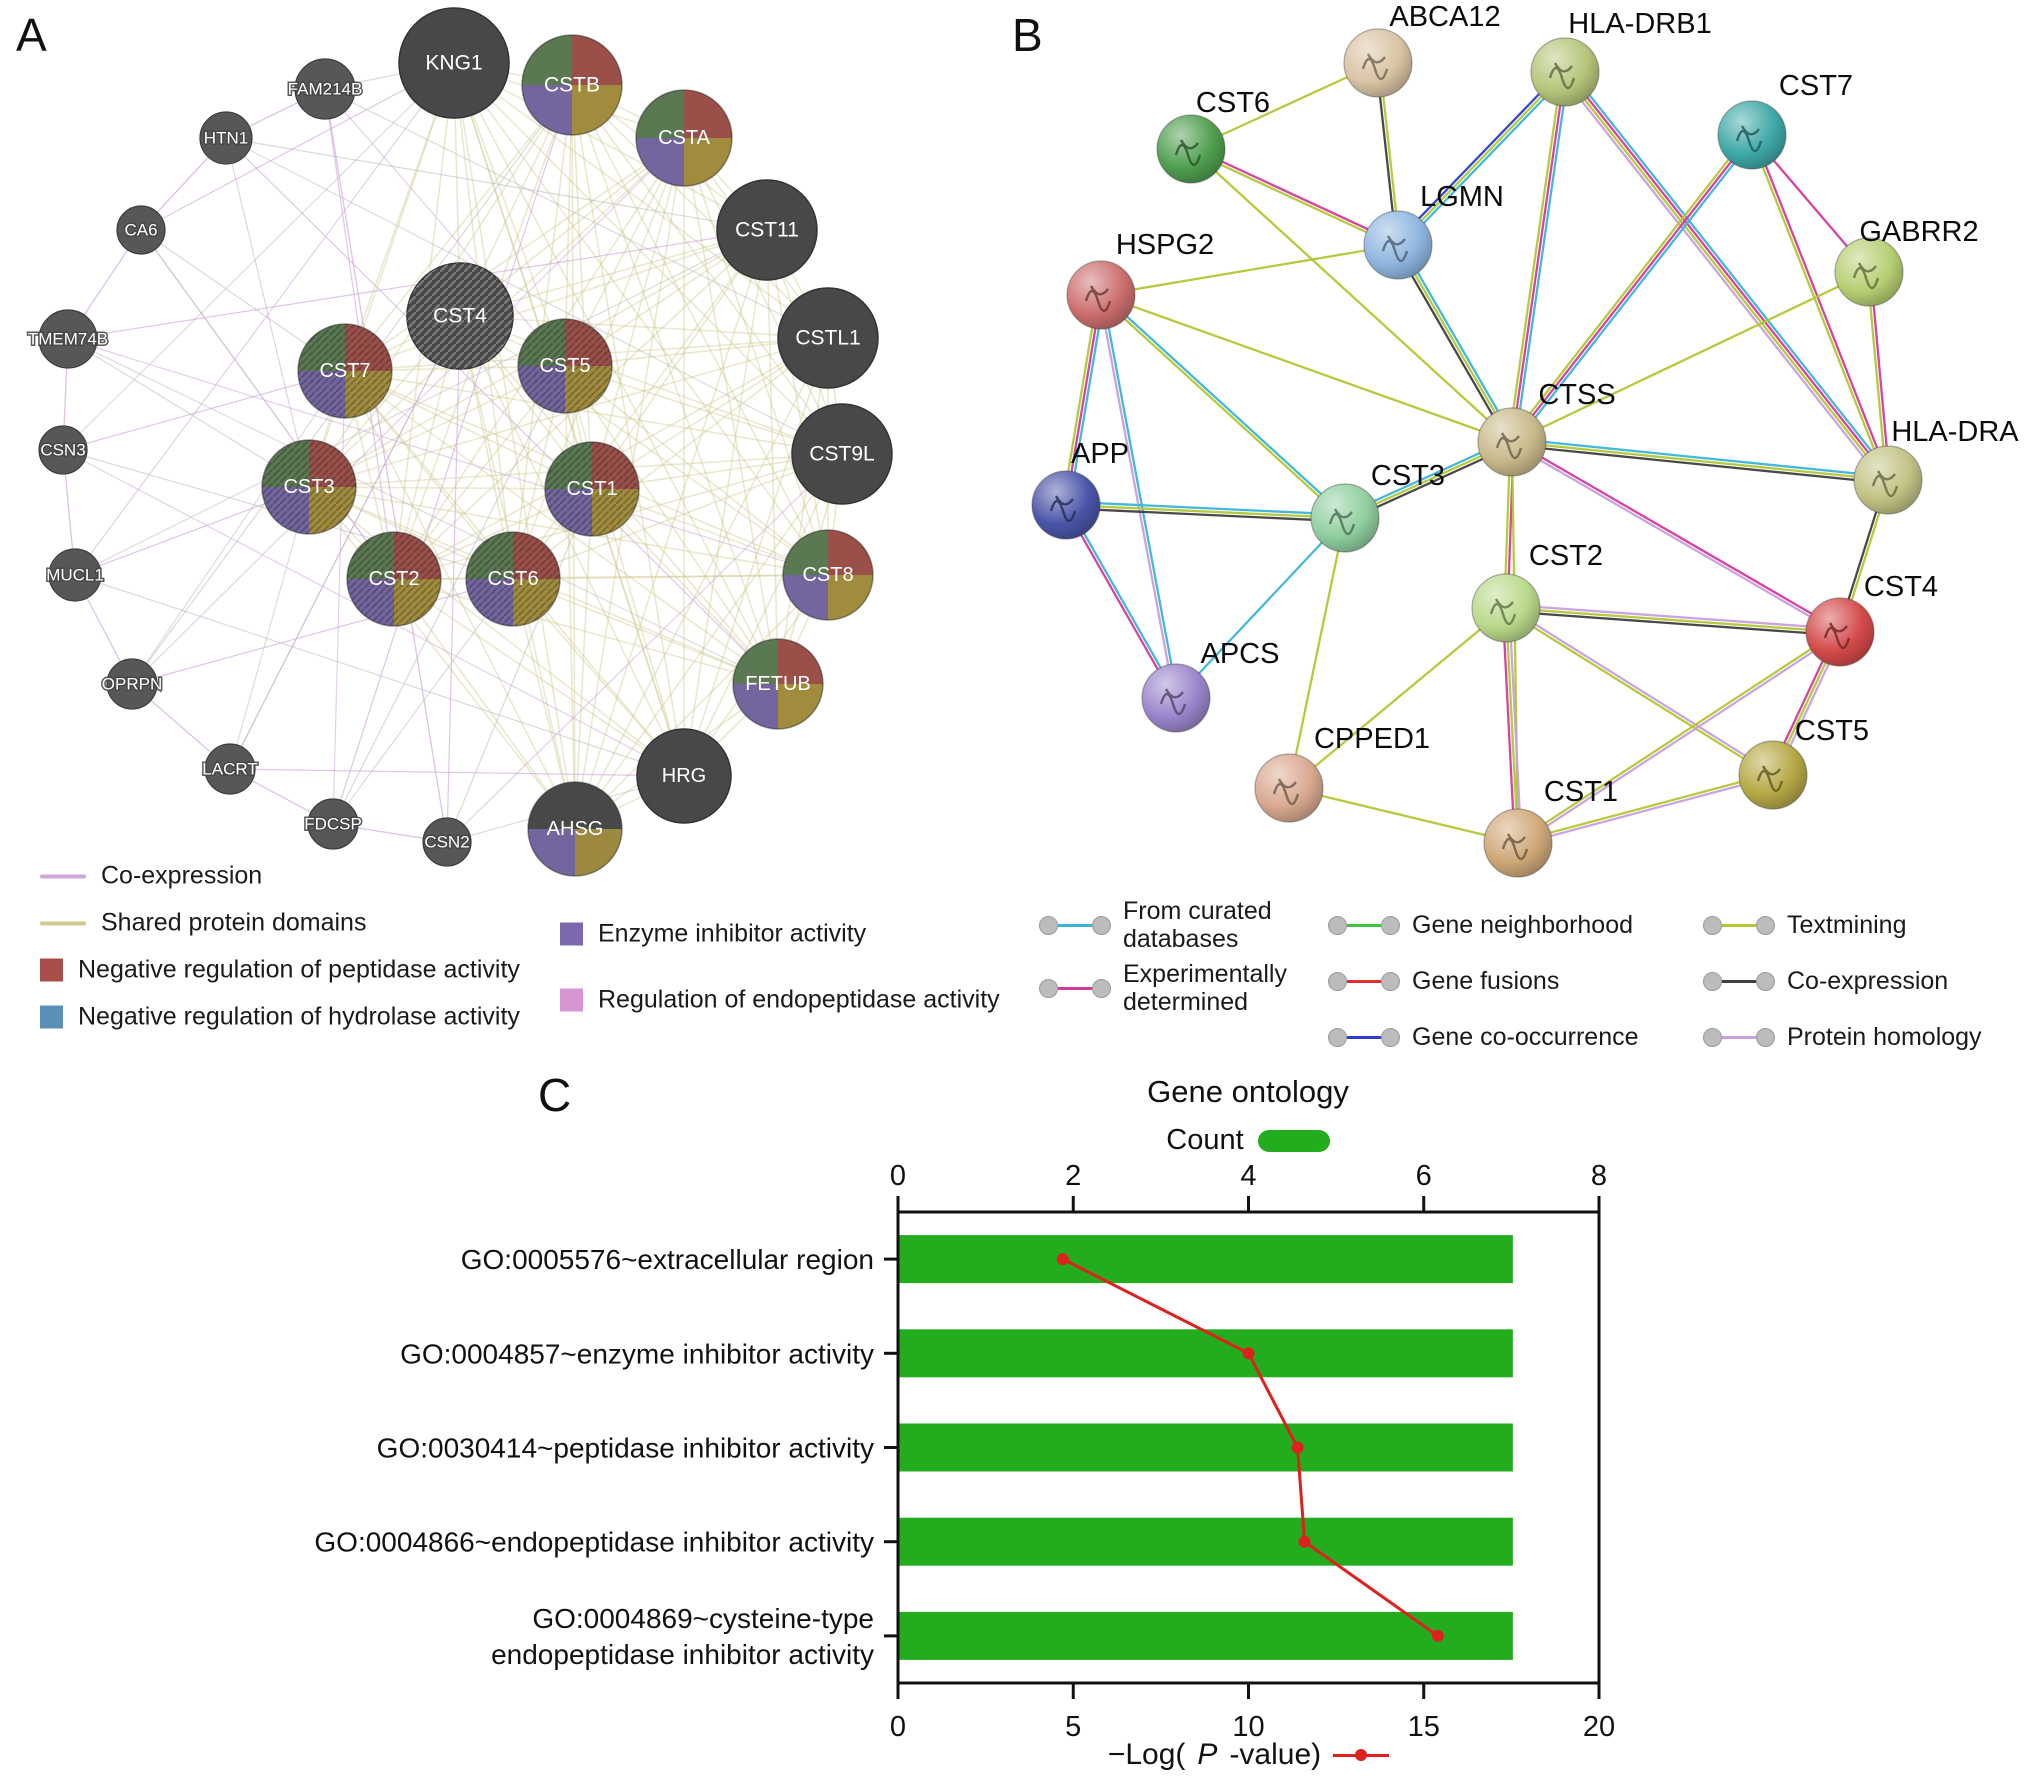 This screenshot has width=2032, height=1789. What do you see at coordinates (625, 1448) in the screenshot?
I see `category-label: GO:0030414~peptidase inhibitor activity` at bounding box center [625, 1448].